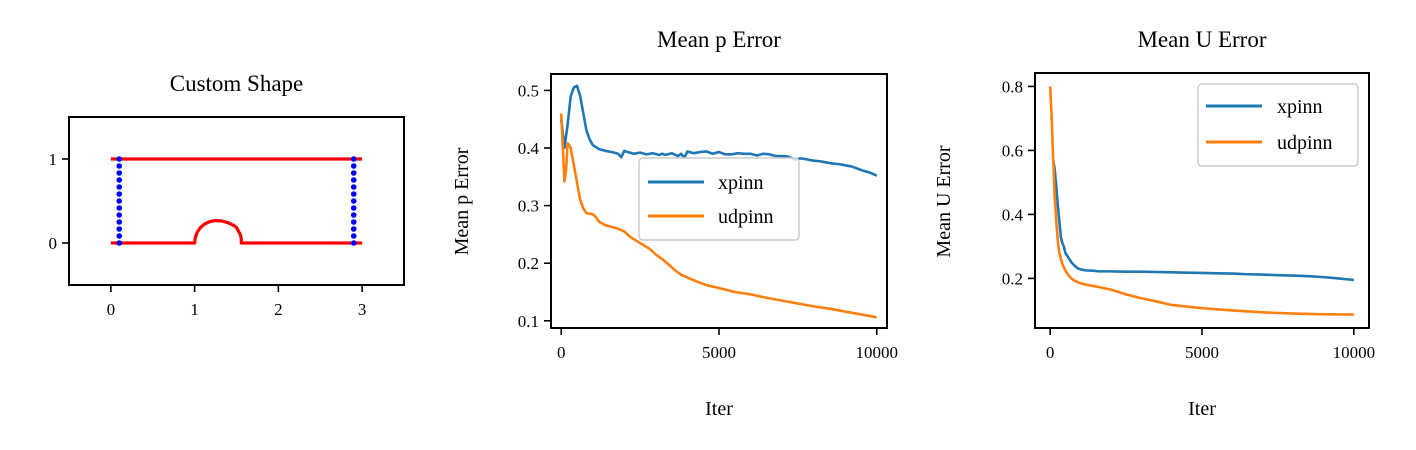 The height and width of the screenshot is (450, 1416). I want to click on x-tick-label: 3, so click(362, 309).